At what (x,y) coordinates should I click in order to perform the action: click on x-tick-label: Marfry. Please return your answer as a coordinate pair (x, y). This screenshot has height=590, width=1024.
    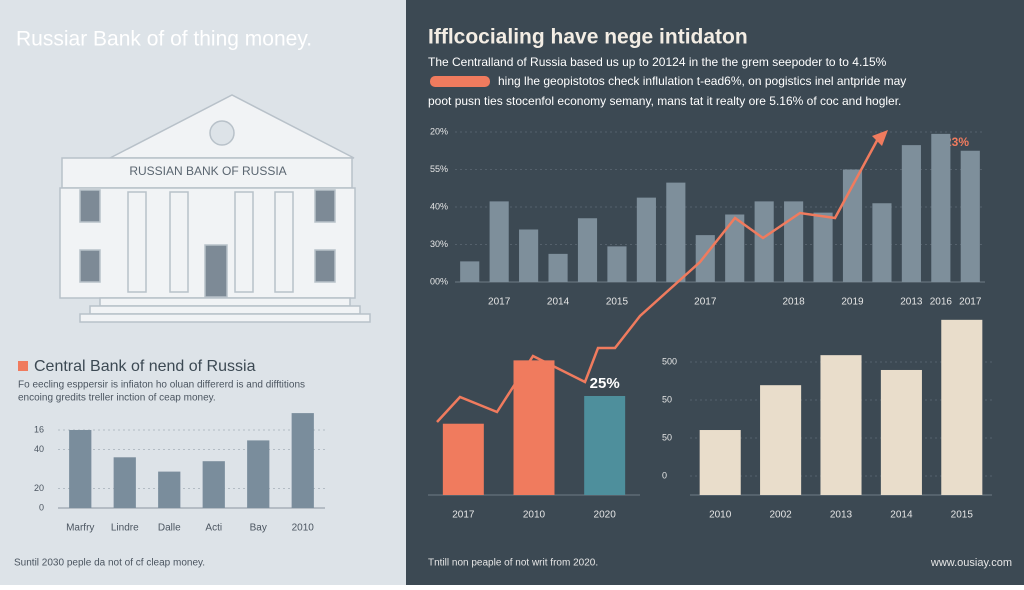
    Looking at the image, I should click on (80, 528).